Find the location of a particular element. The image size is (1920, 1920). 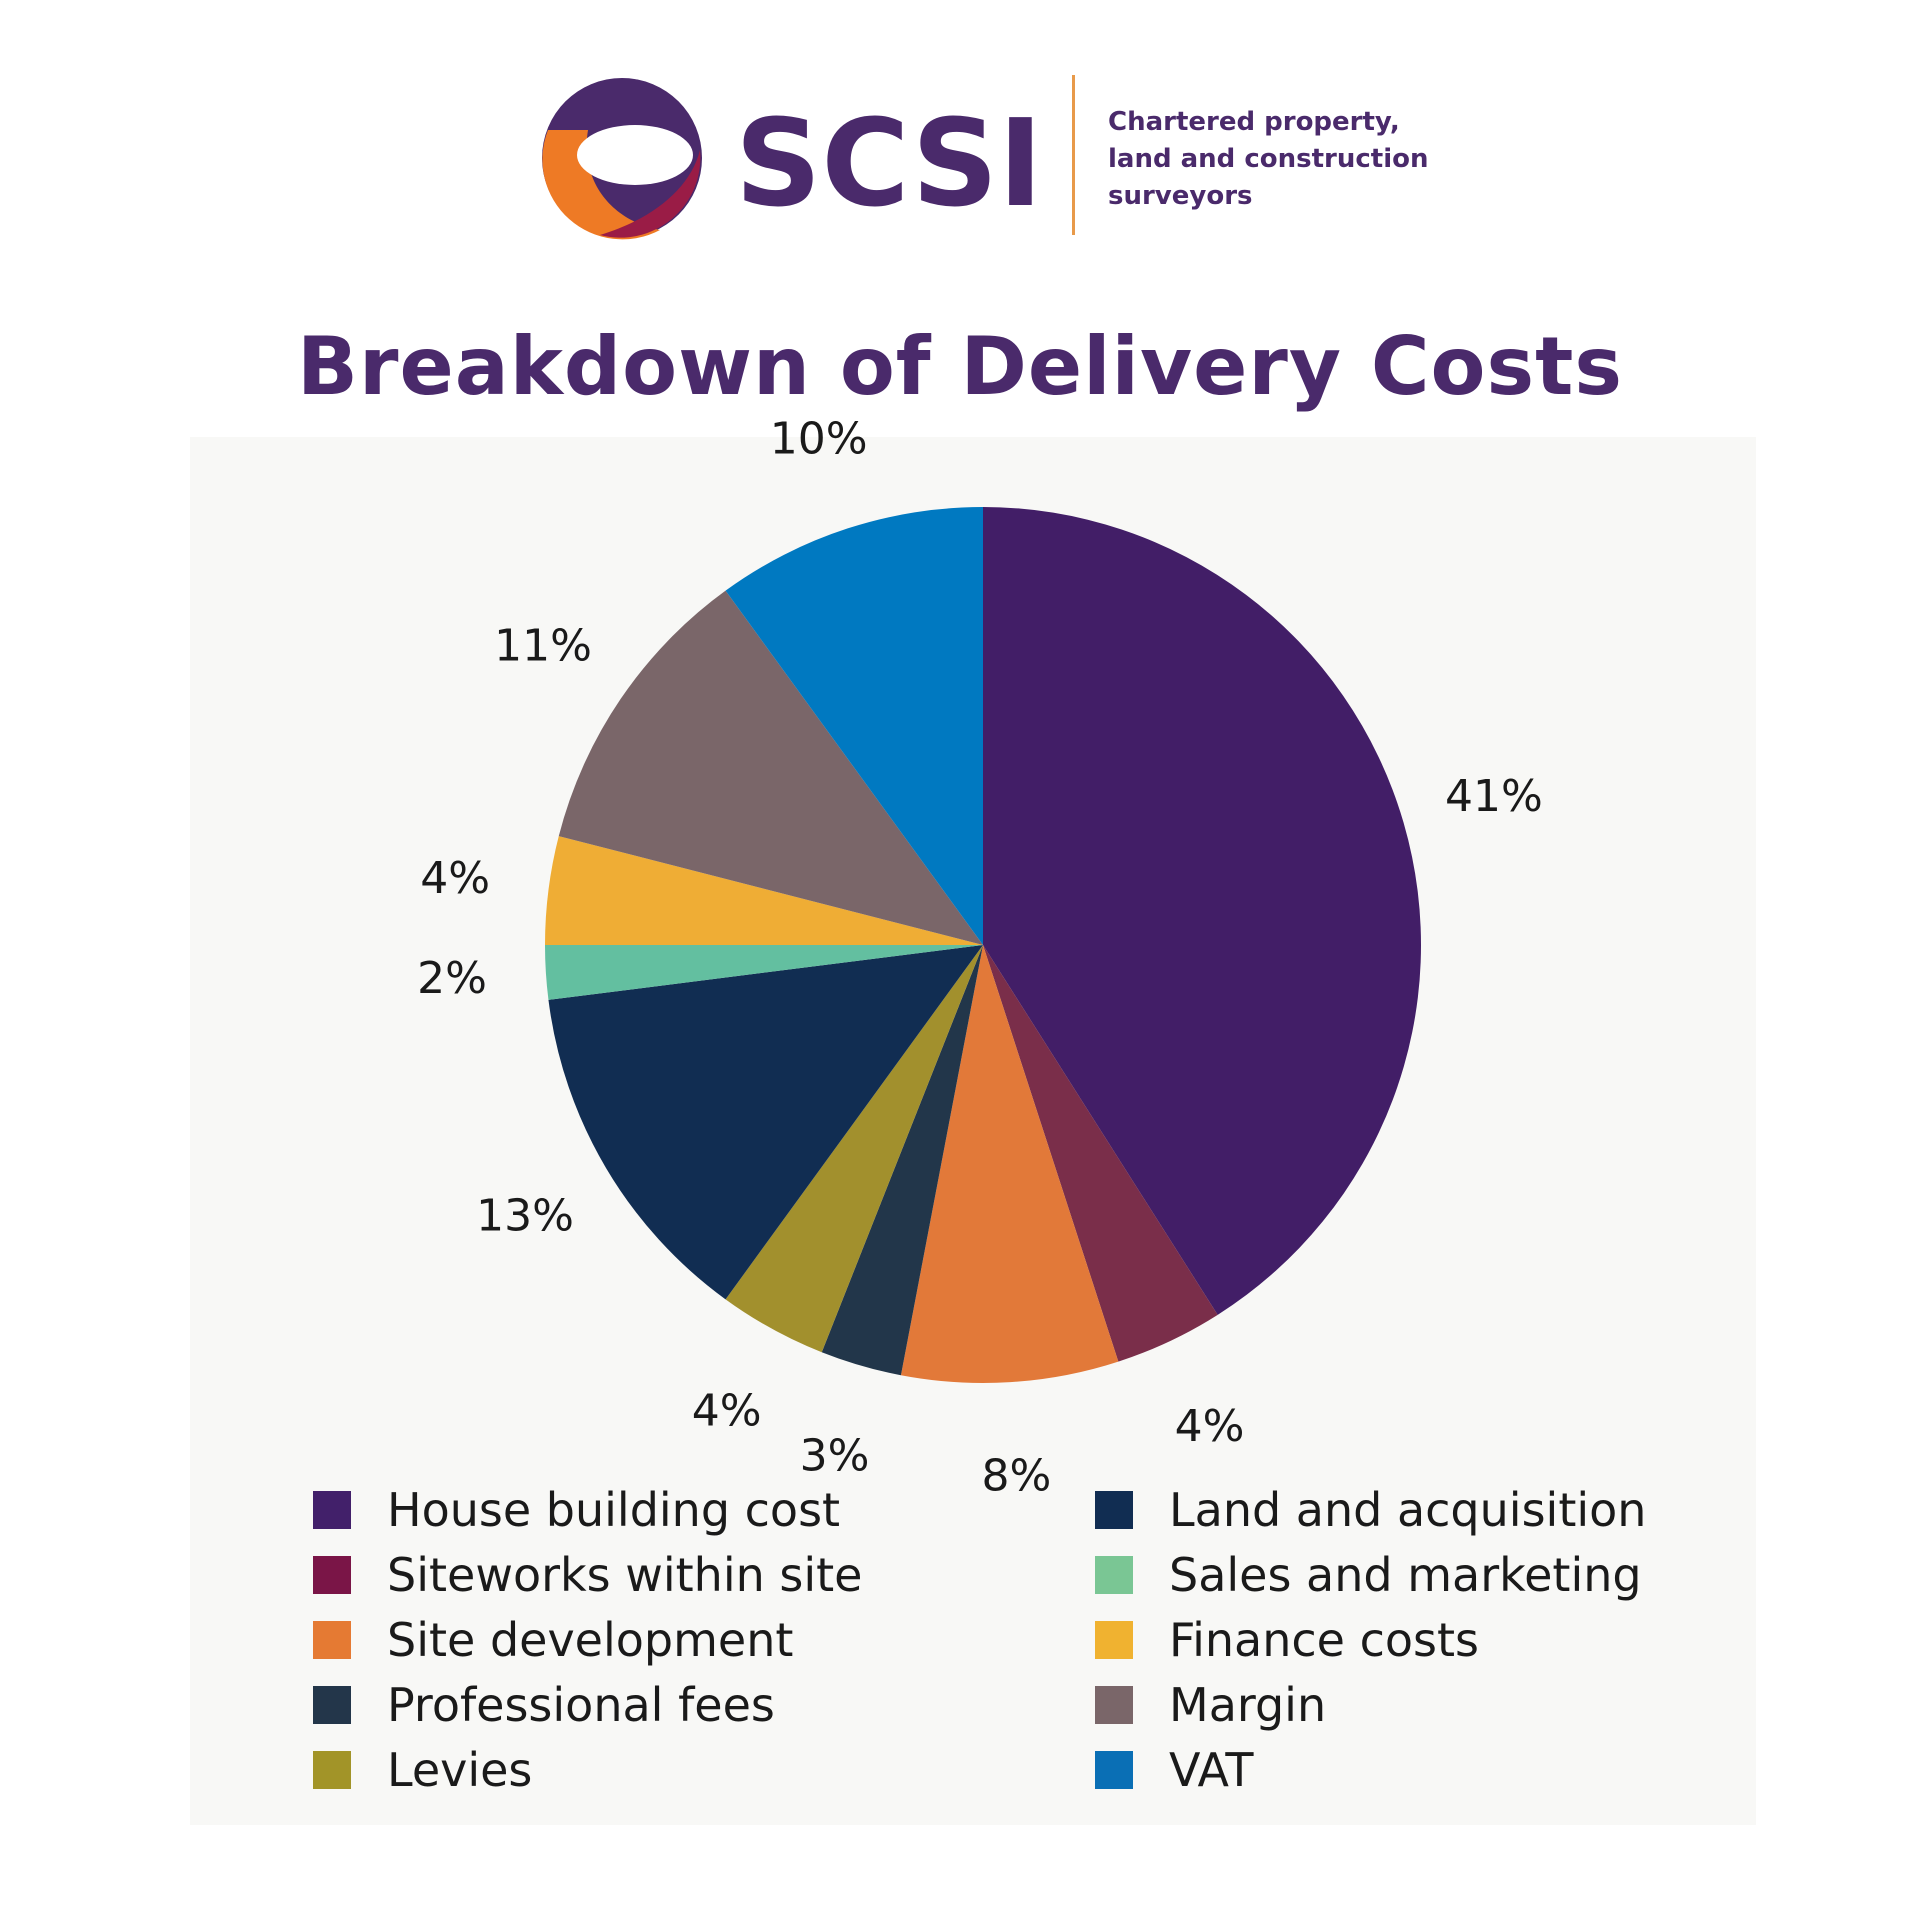

data-label-levies: 4% is located at coordinates (727, 1411).